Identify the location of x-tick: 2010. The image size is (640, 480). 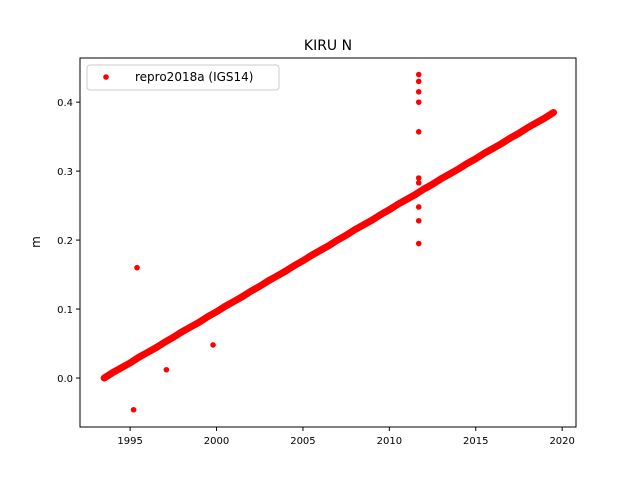
(389, 437).